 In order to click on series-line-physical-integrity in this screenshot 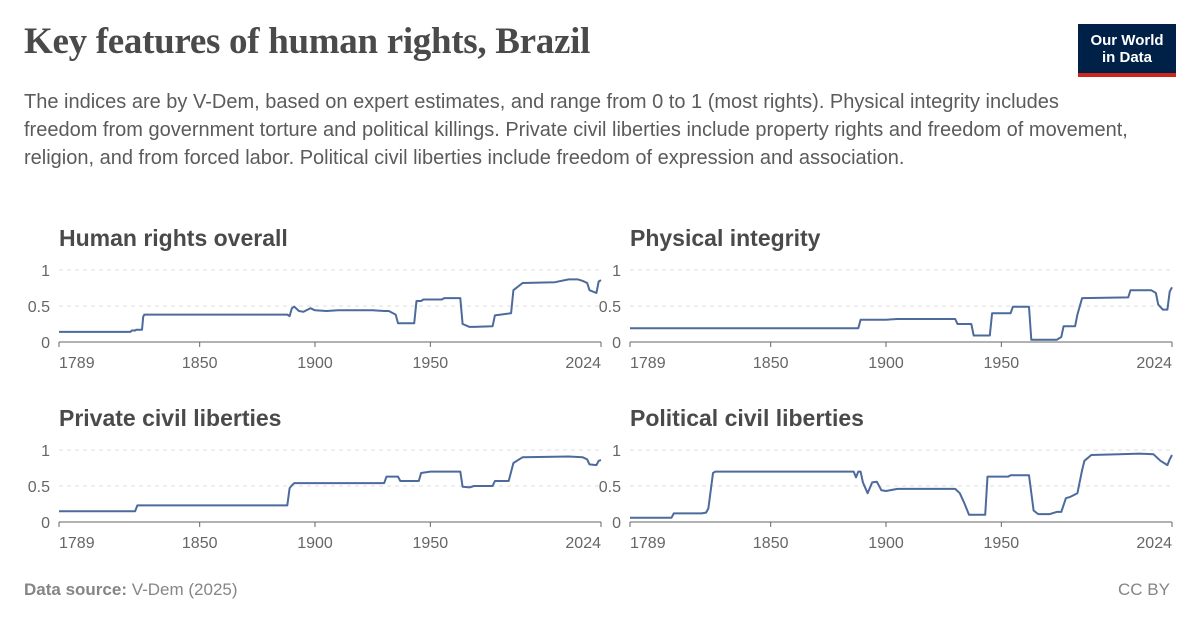, I will do `click(901, 313)`.